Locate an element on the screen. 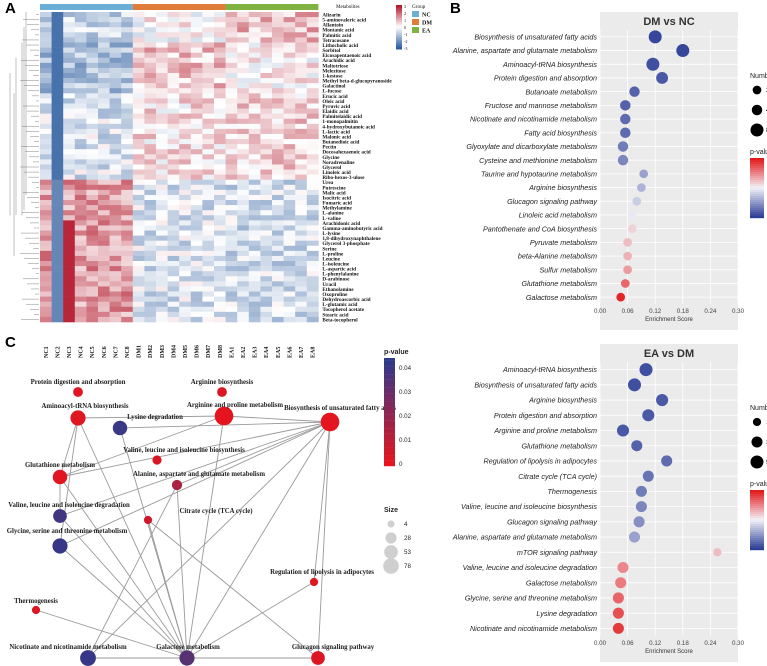 This screenshot has width=767, height=666. dm-vs-nc-point is located at coordinates (632, 215).